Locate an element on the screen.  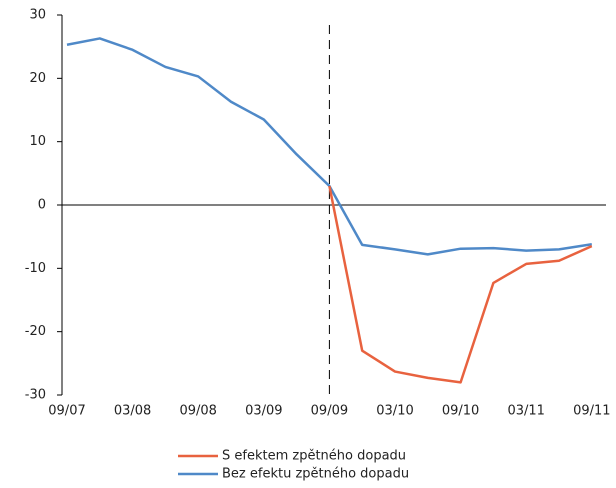
x-tick-label: 03/08 is located at coordinates (132, 411).